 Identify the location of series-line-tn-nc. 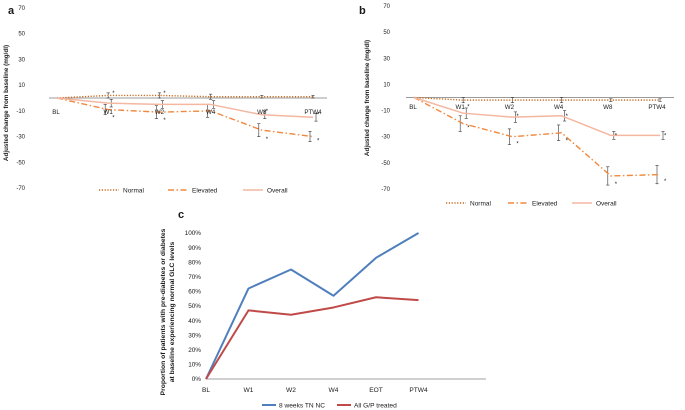
(312, 306).